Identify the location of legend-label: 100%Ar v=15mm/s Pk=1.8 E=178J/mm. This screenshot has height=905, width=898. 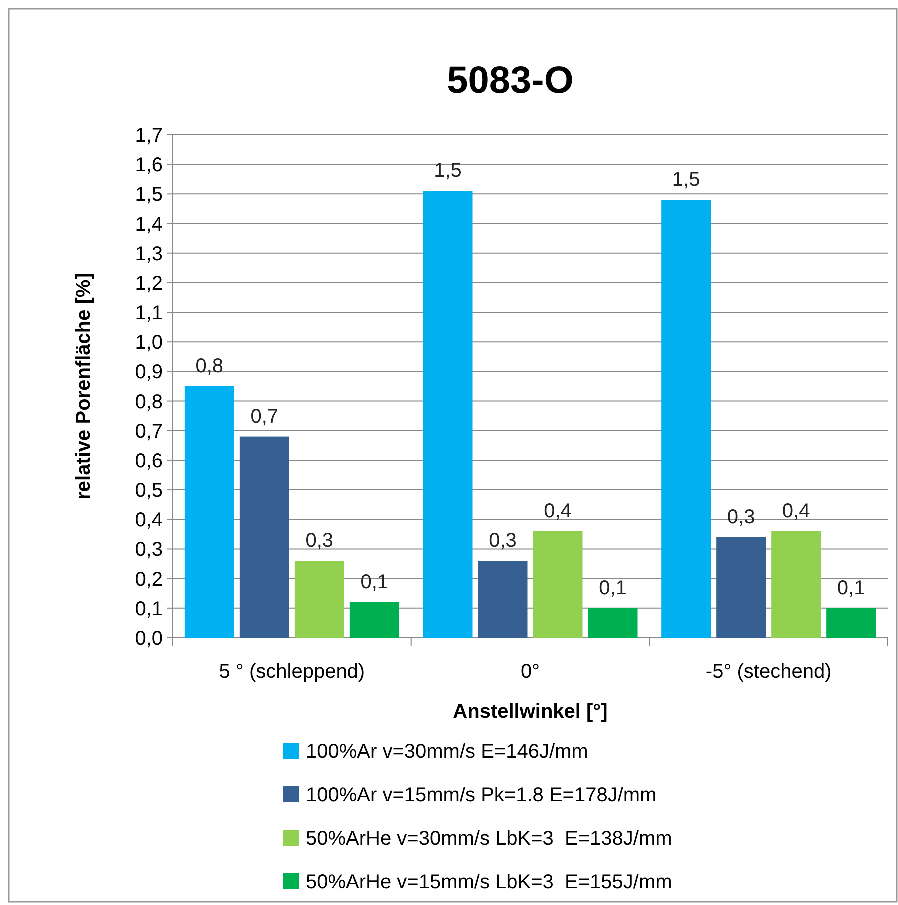
(481, 795).